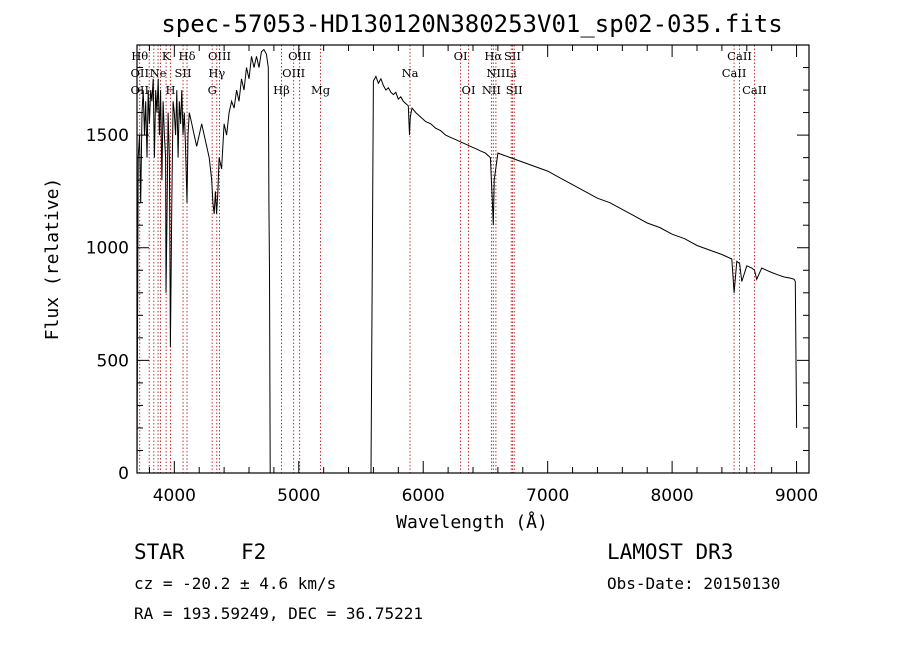 This screenshot has width=900, height=649. I want to click on coordinates-readout: RA = 193.59249, DEC = 36.75221, so click(278, 613).